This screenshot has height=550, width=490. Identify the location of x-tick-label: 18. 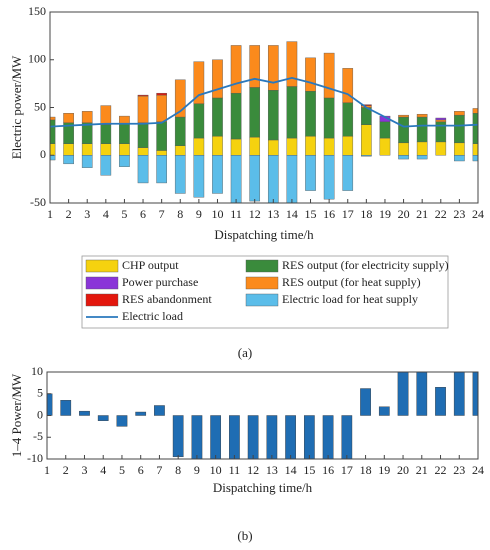
(366, 470).